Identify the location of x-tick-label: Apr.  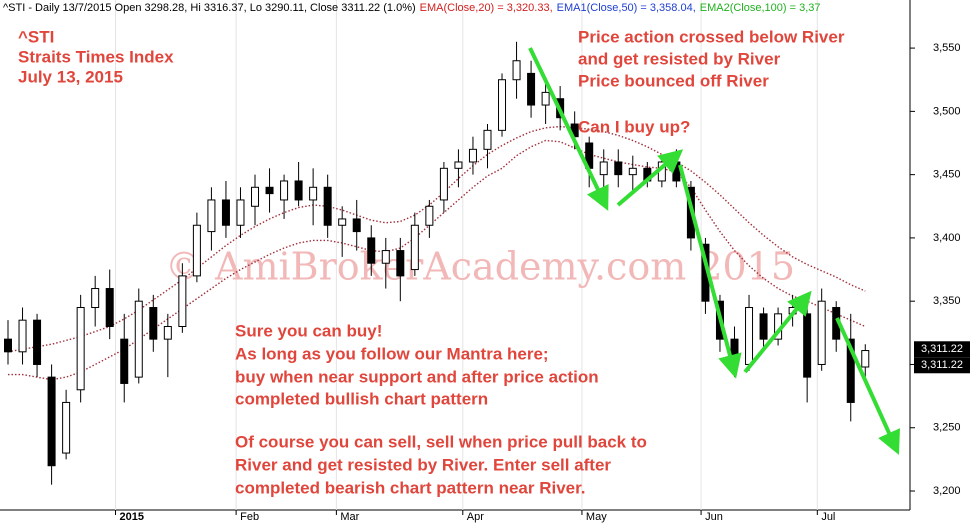
(475, 517).